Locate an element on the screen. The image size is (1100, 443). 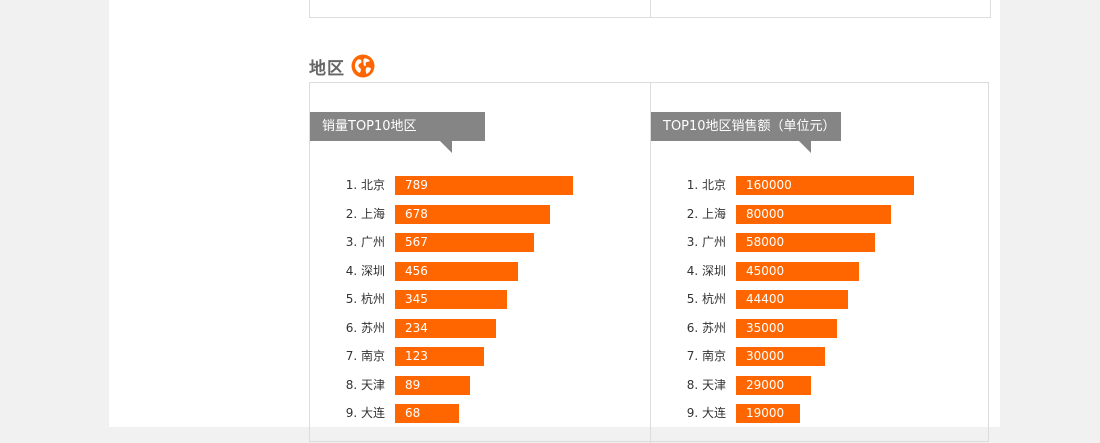
bar-row: 8. 天津 29000 is located at coordinates (821, 385).